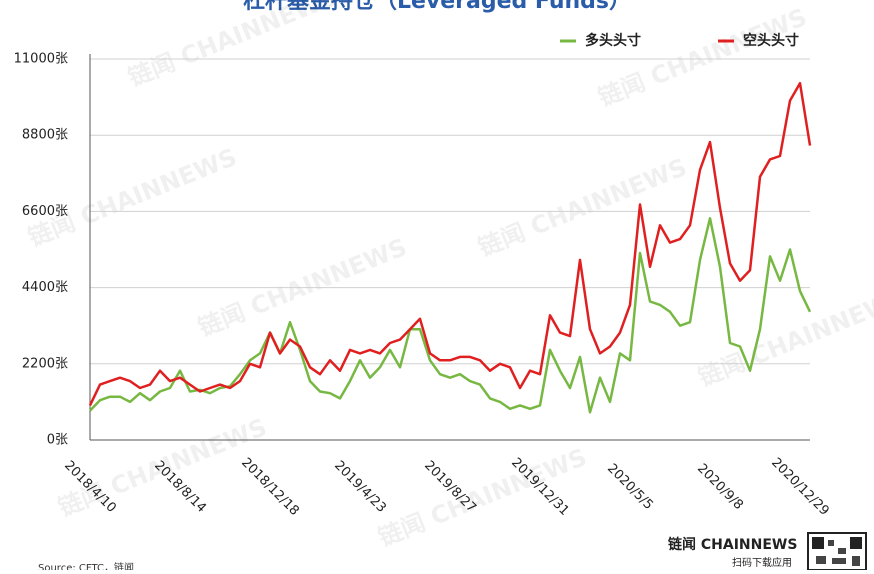 This screenshot has height=574, width=874. Describe the element at coordinates (45, 211) in the screenshot. I see `y-tick-label: 6600张` at that location.